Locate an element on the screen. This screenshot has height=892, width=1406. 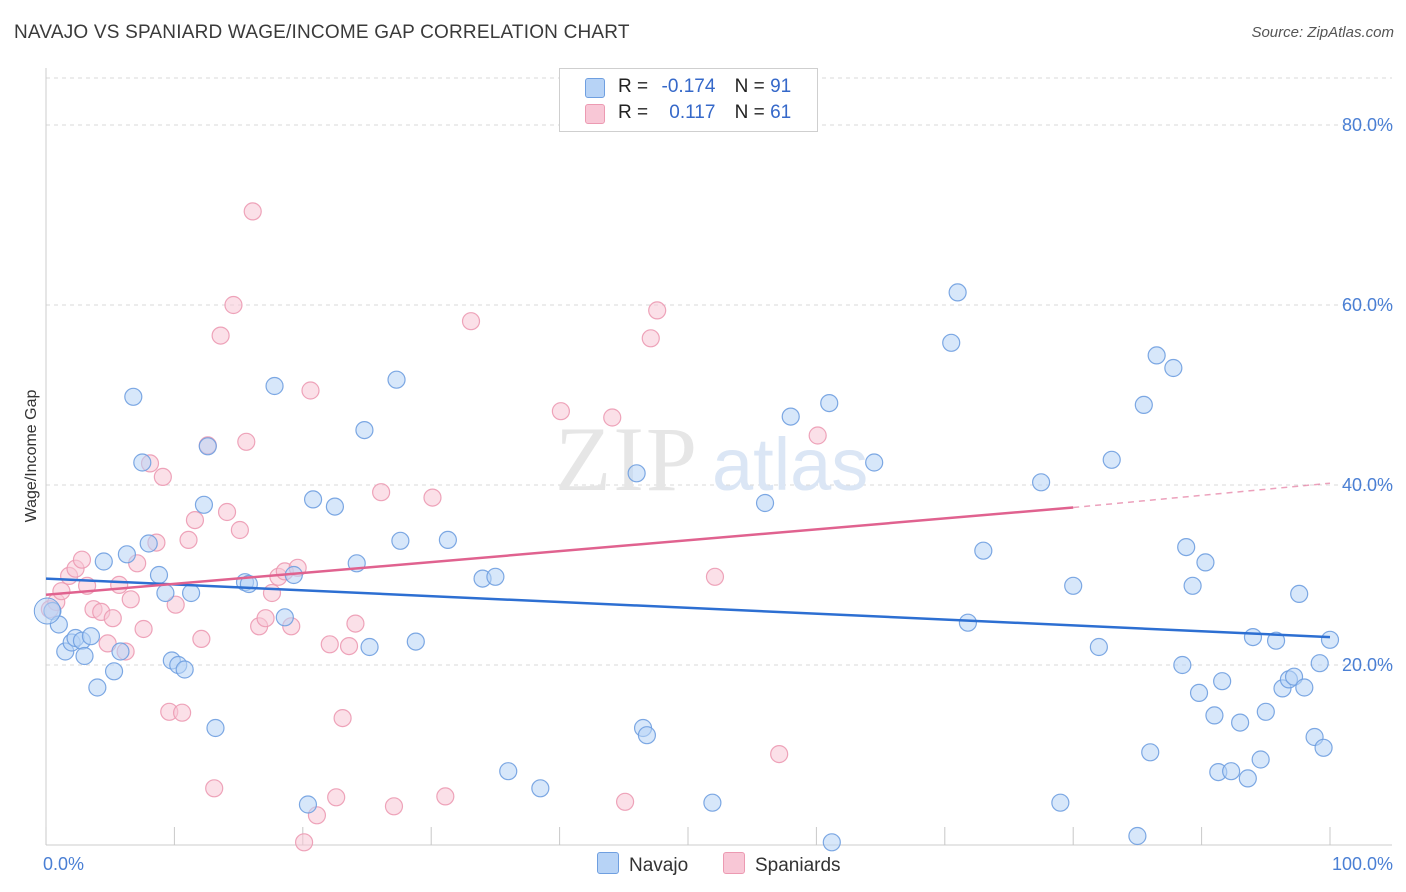
spaniards-trendline is located at coordinates (559, 551).